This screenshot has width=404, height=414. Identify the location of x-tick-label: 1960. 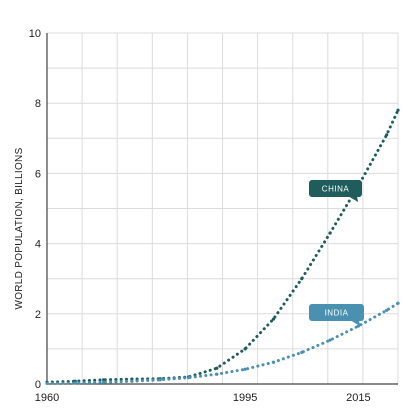
(47, 398).